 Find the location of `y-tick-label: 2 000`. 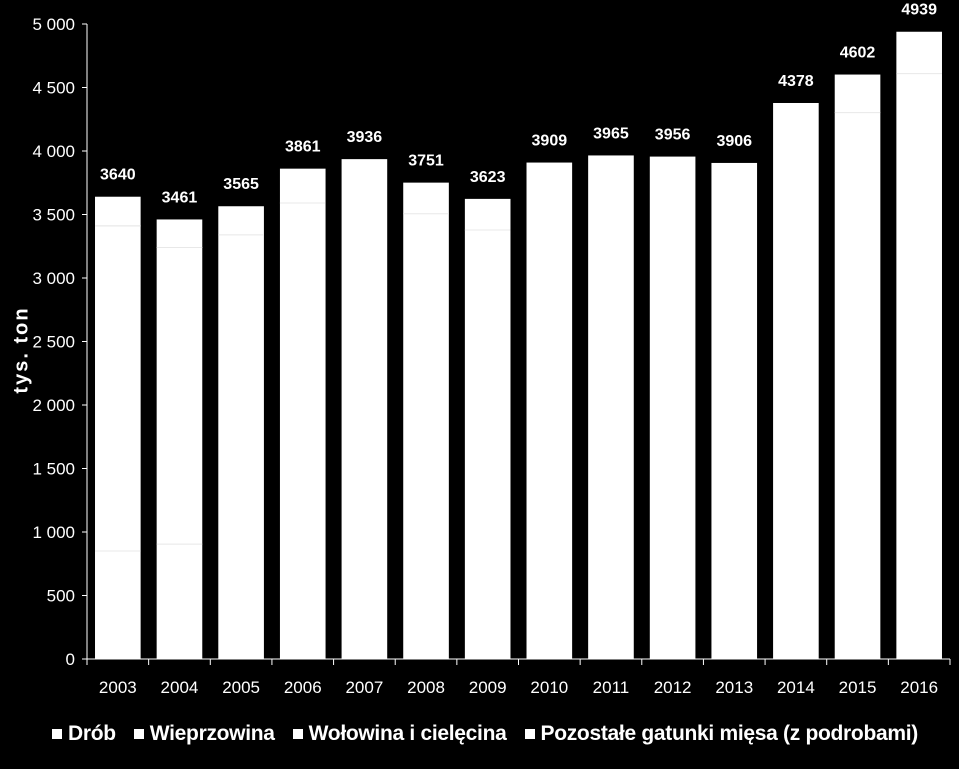

y-tick-label: 2 000 is located at coordinates (53, 405).